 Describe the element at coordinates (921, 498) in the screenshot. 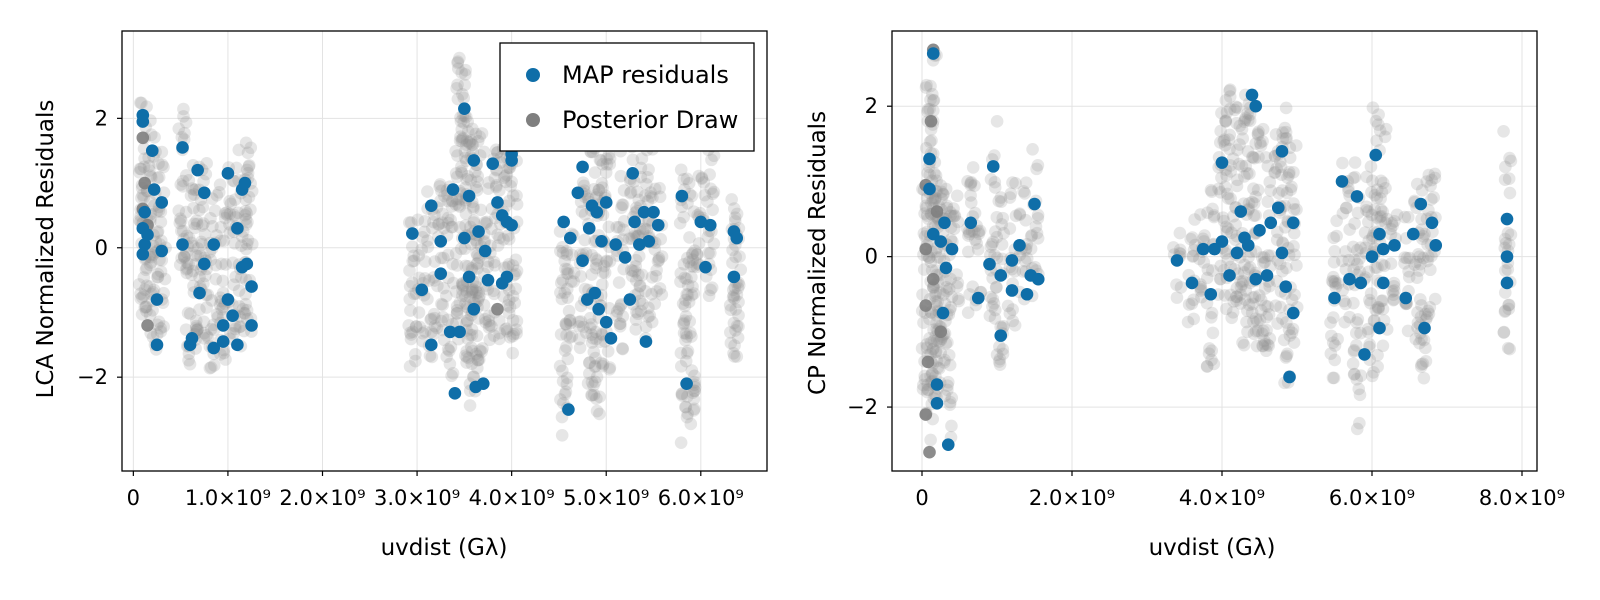

I see `x-tick-label: 0` at that location.